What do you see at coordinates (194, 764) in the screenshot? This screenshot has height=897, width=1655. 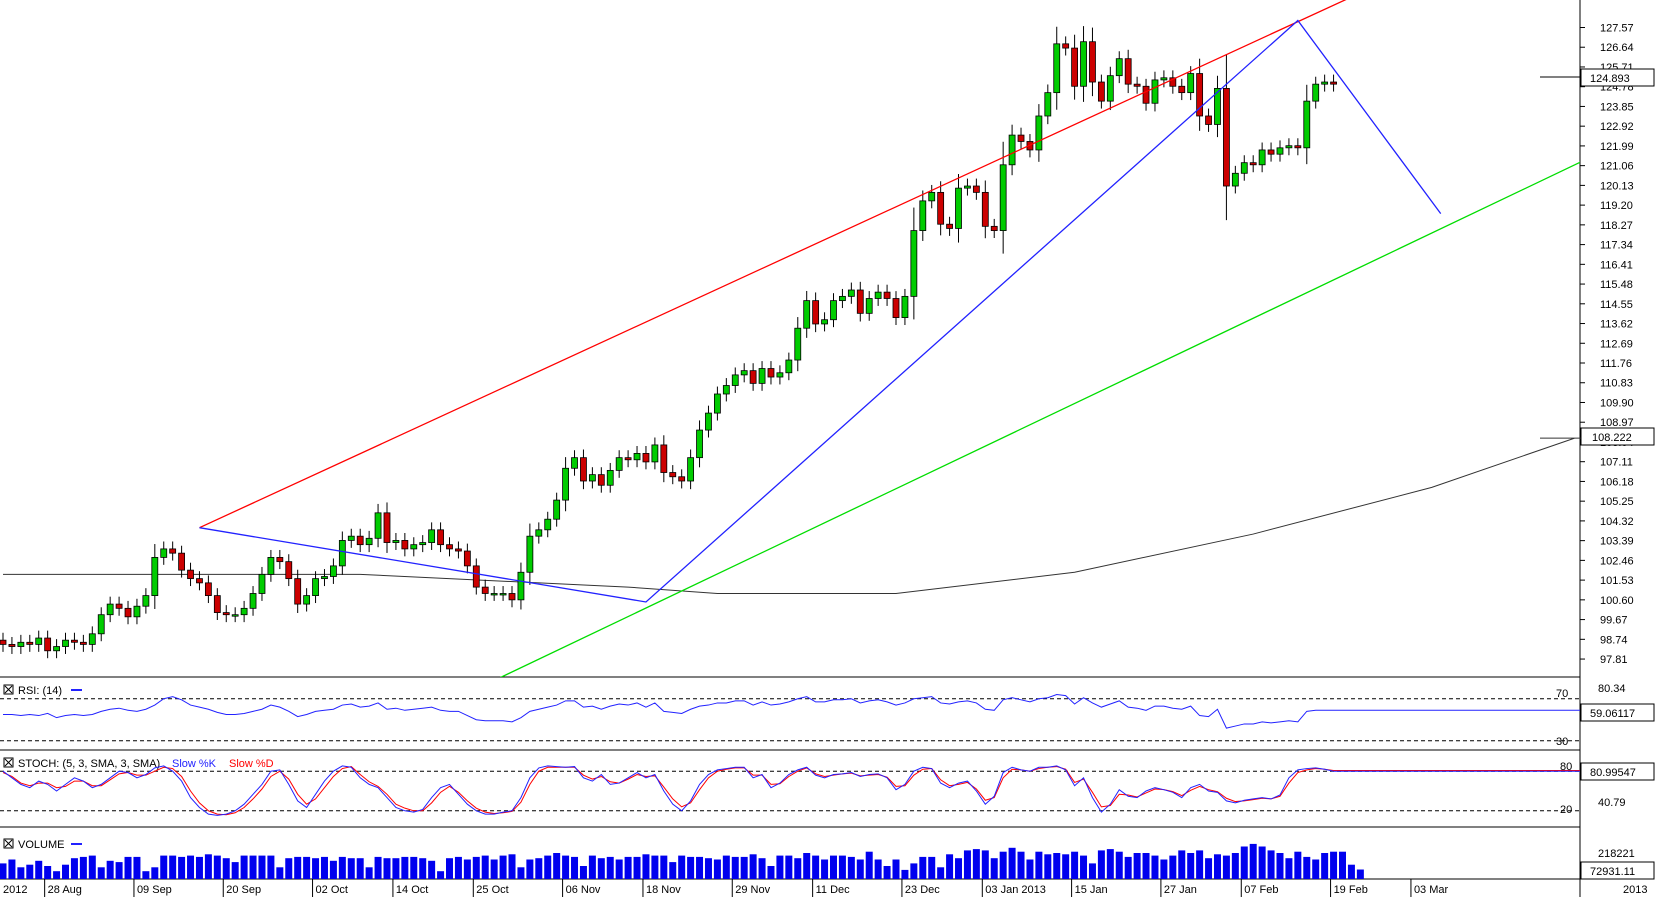 I see `stoch-k-label: Slow %K` at bounding box center [194, 764].